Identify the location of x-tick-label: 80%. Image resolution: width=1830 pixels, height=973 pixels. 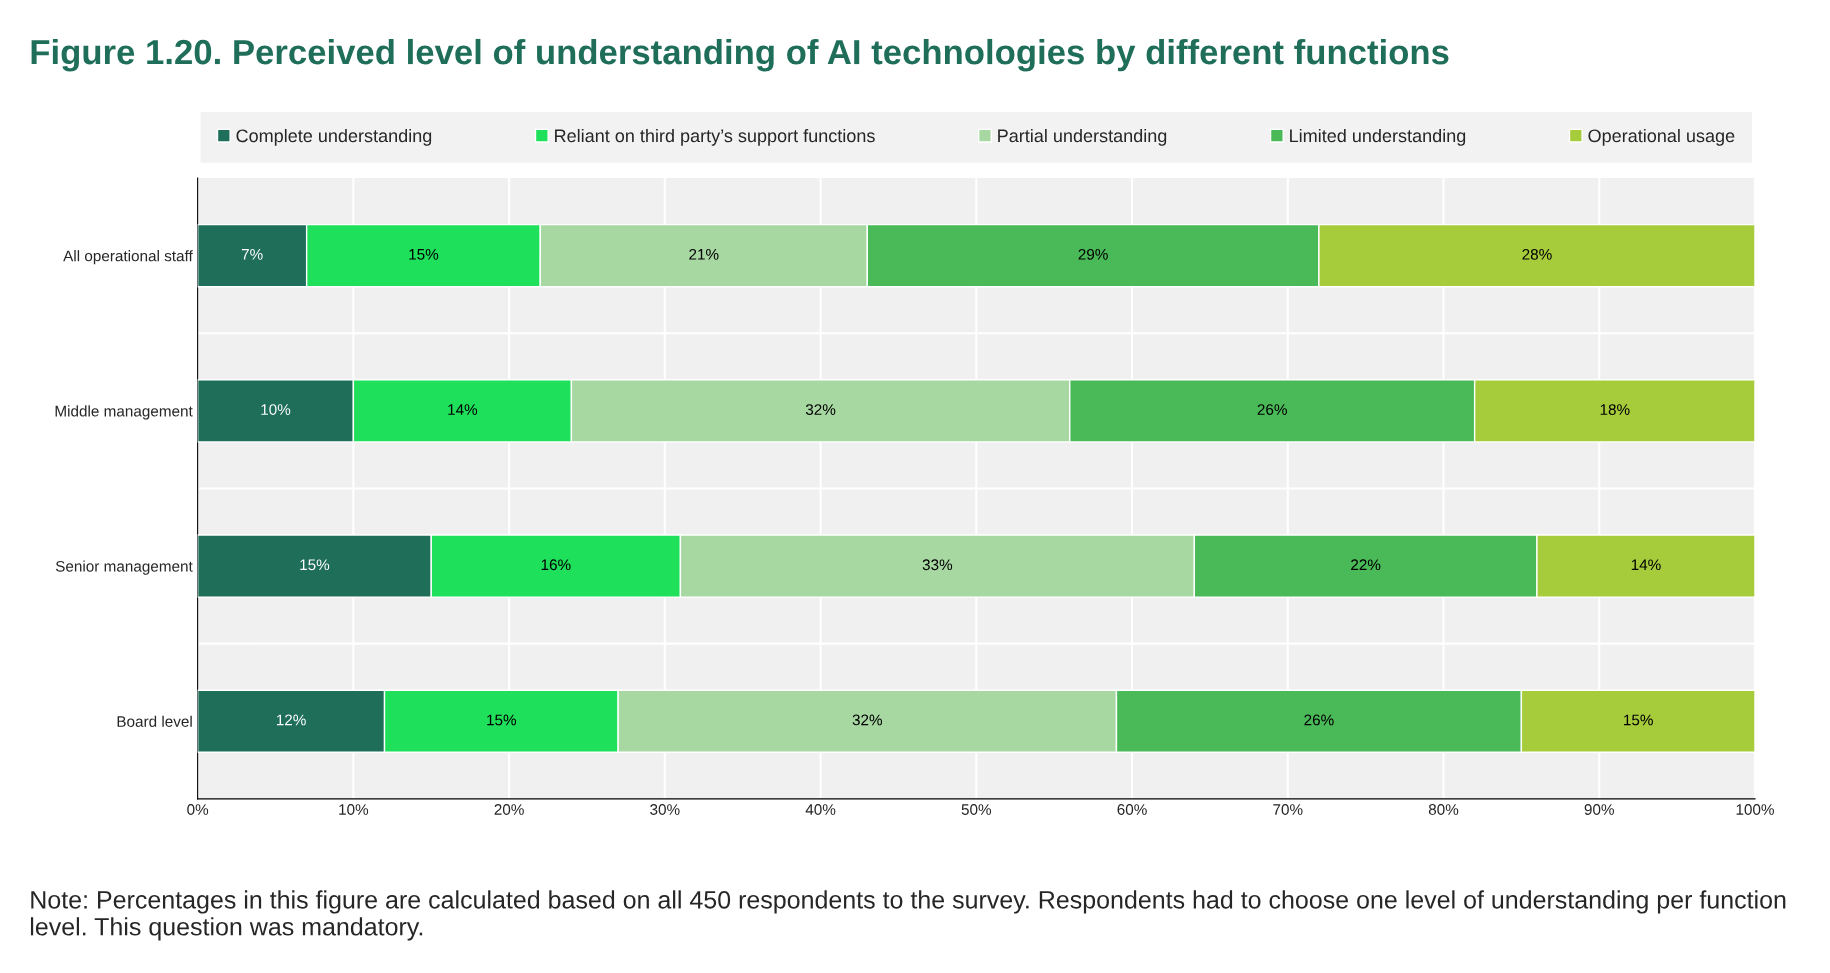
(1443, 809).